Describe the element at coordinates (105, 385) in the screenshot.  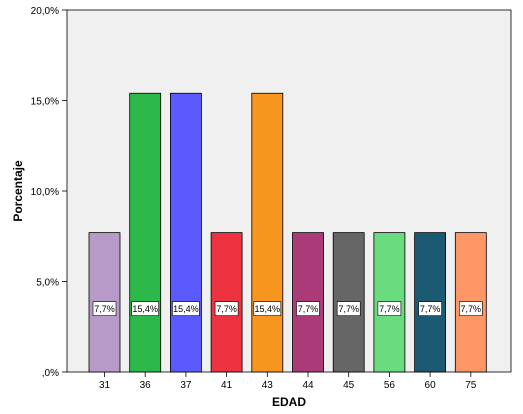
I see `x-tick-label: 31` at that location.